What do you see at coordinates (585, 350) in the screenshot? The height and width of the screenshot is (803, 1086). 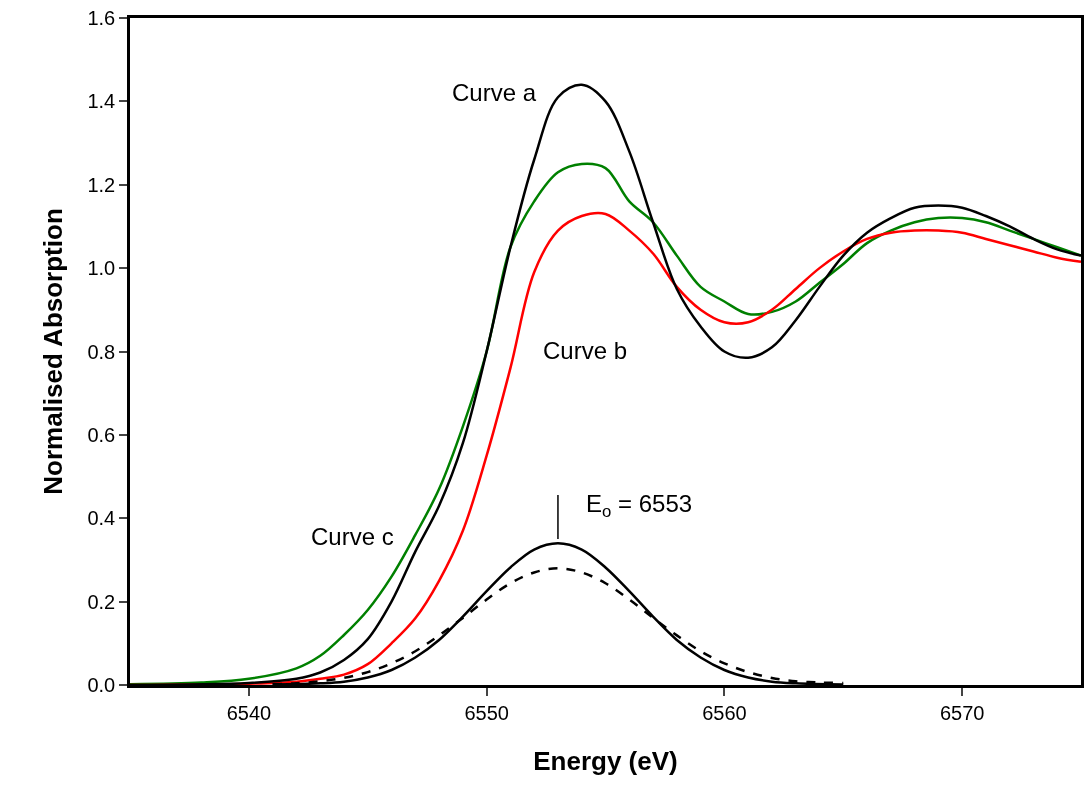 I see `series-label: Curve b` at bounding box center [585, 350].